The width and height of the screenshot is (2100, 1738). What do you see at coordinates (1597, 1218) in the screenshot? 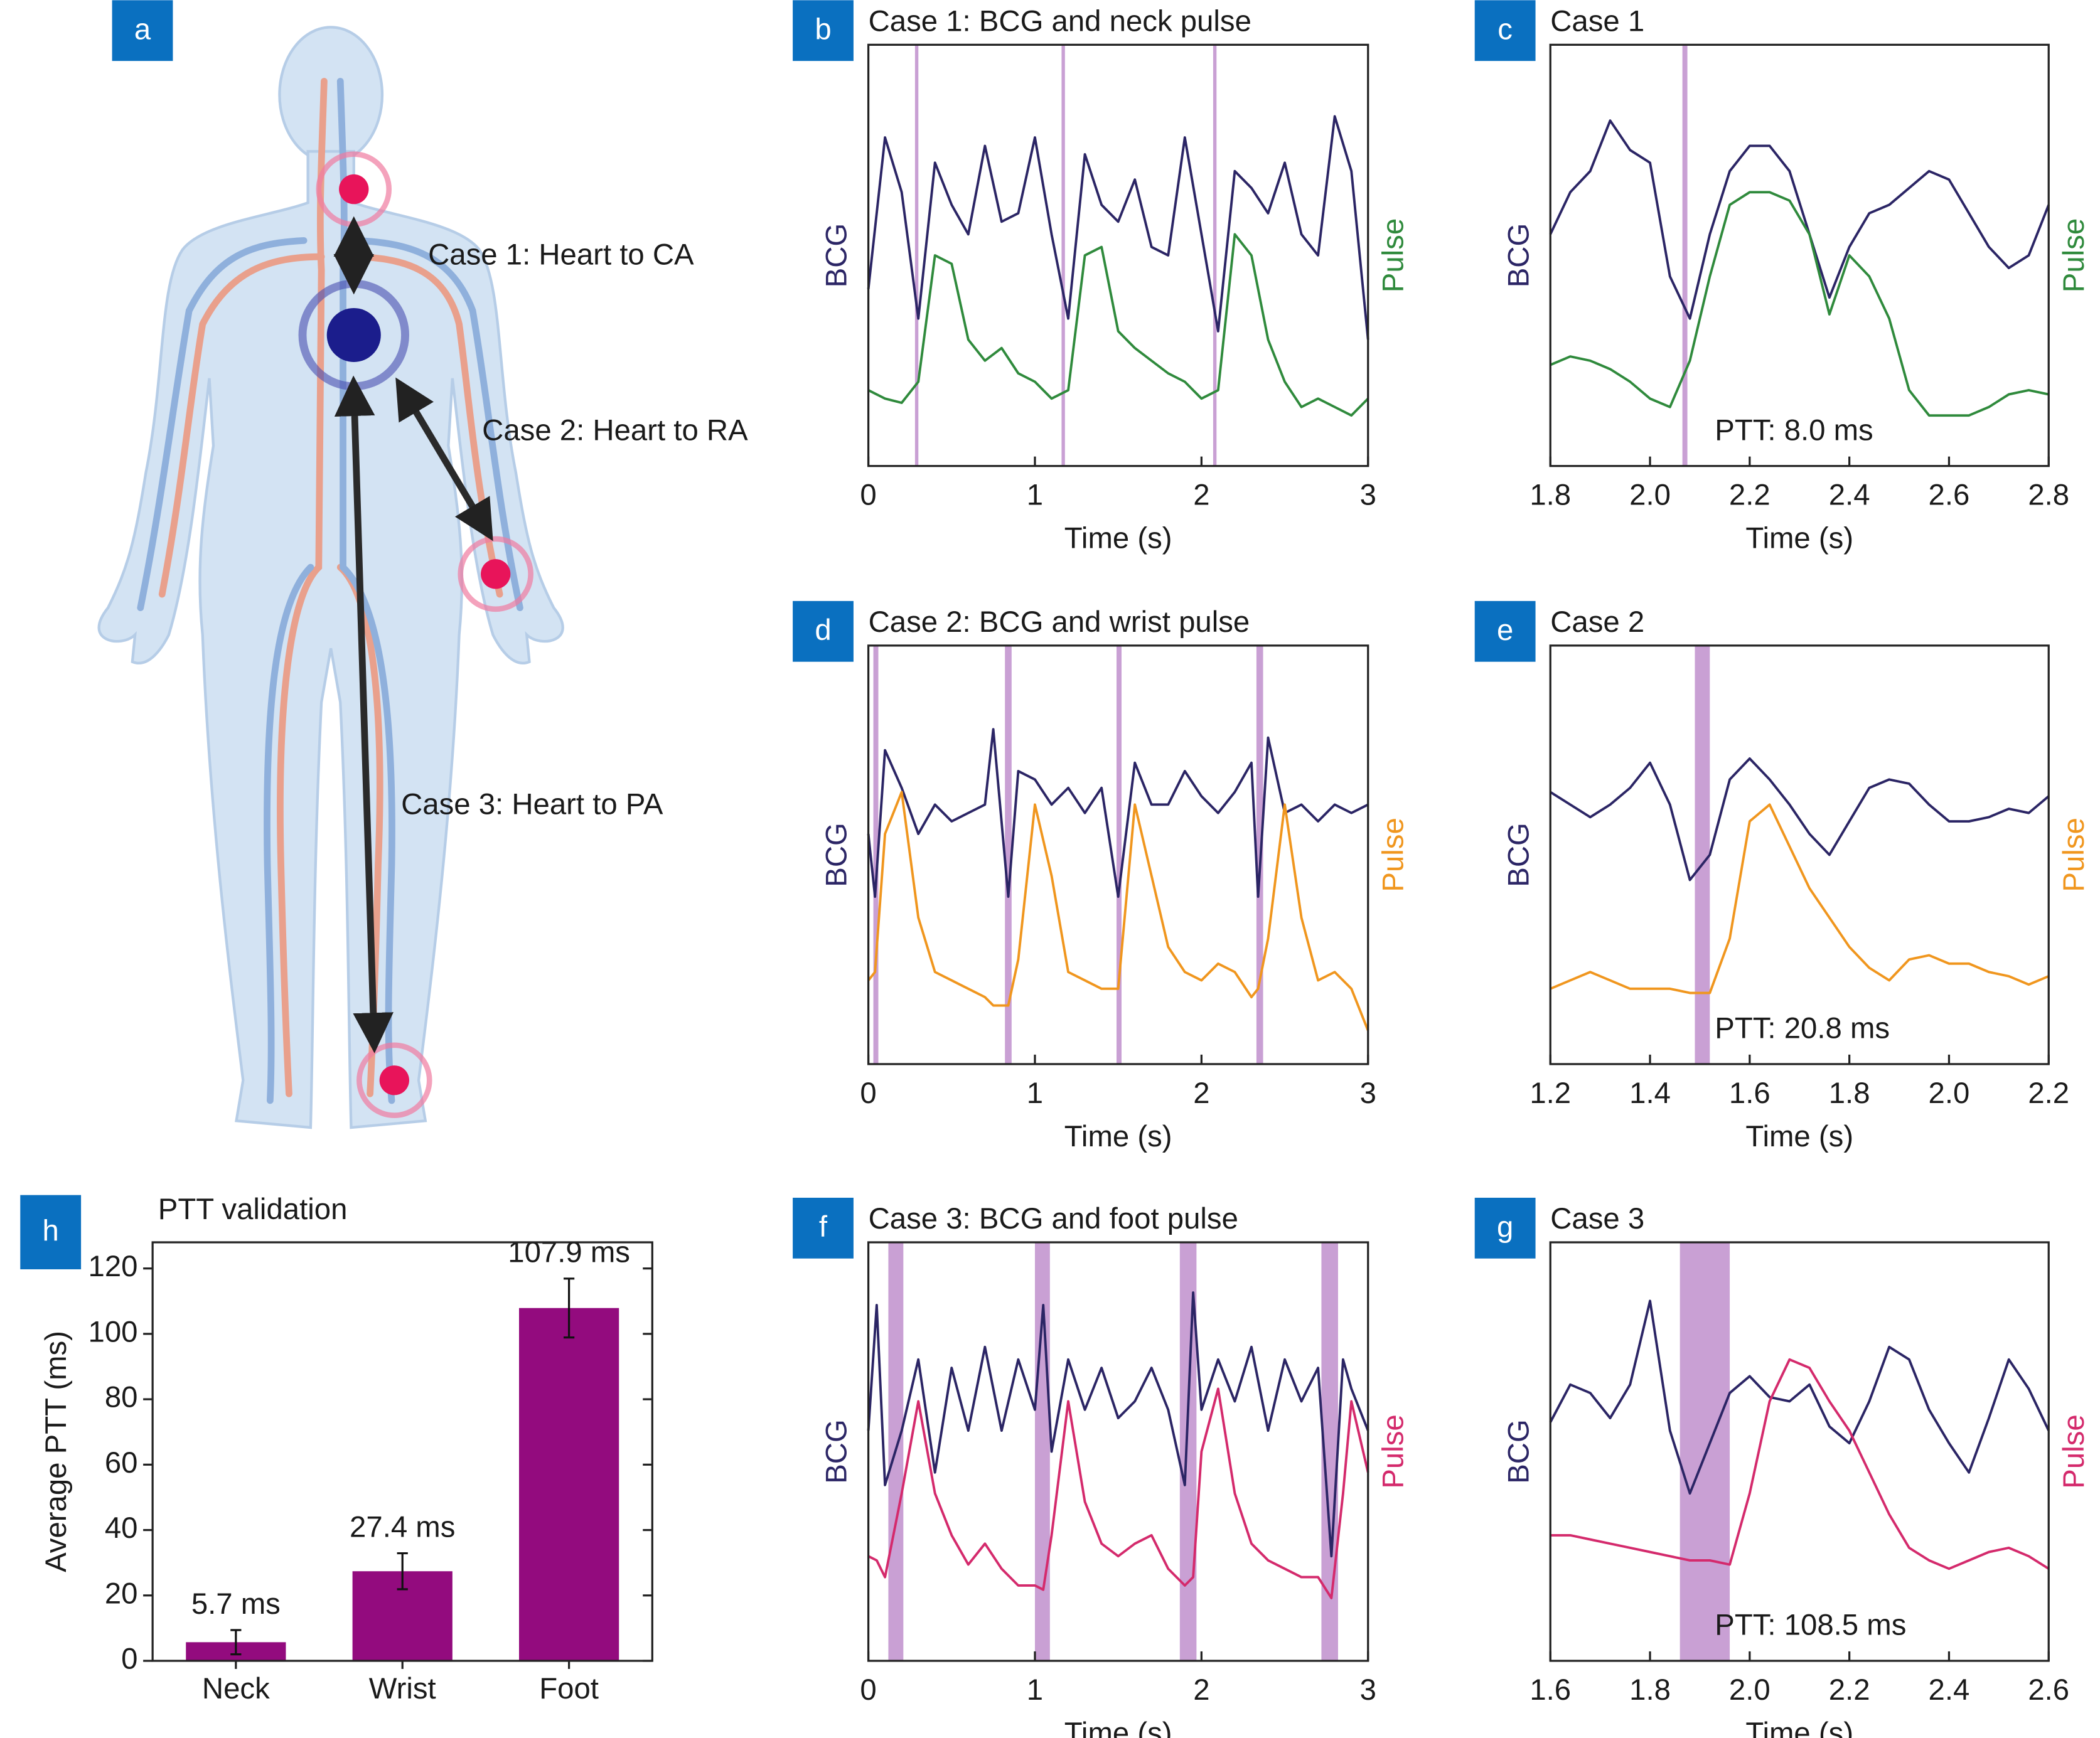
I see `chart-title: Case 3` at bounding box center [1597, 1218].